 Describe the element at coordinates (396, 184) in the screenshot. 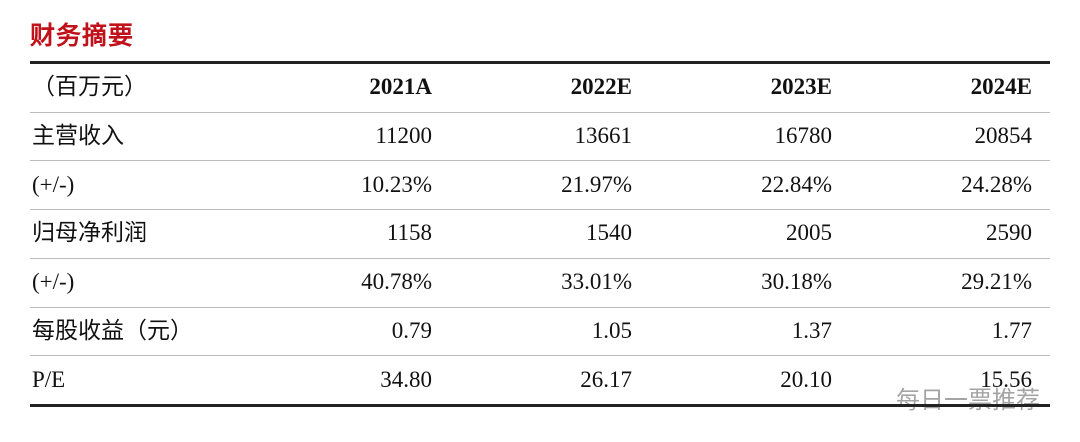

I see `table-cell: 10.23%` at that location.